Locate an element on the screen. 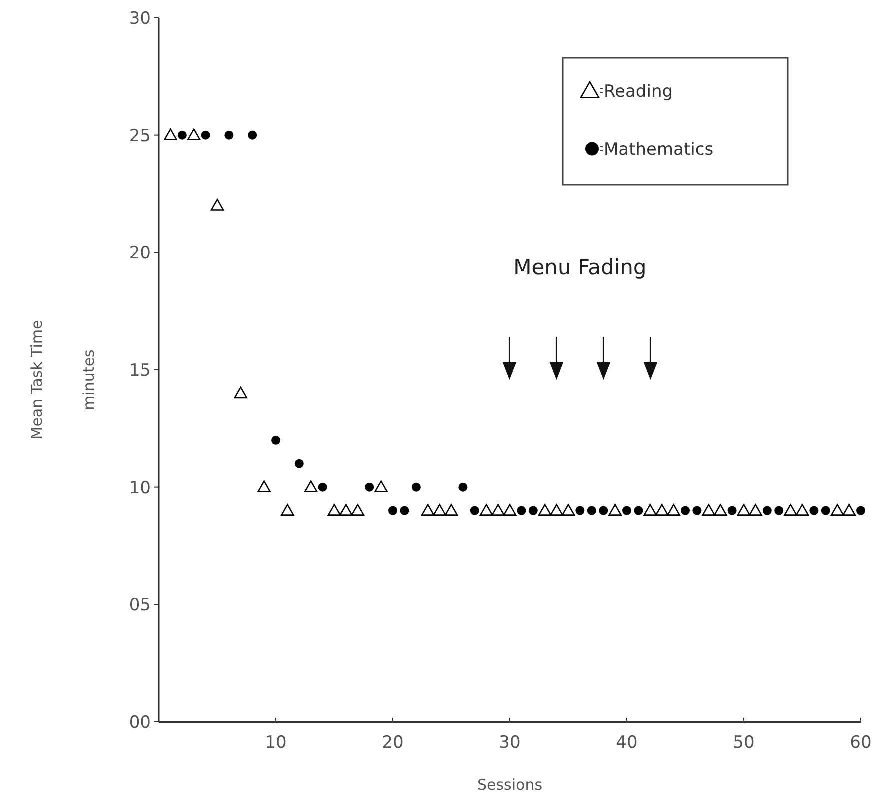 Image resolution: width=877 pixels, height=798 pixels. text: Mean Task Time minutes is located at coordinates (63, 380).